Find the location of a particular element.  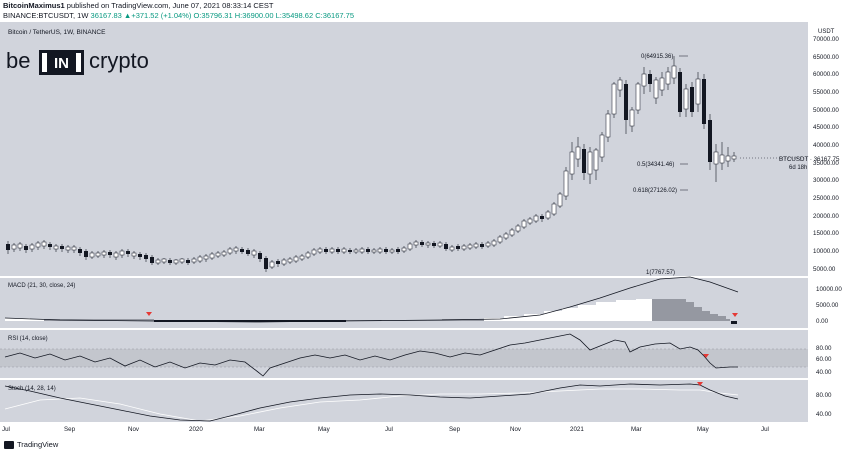

stoch-tick: 40.00 is located at coordinates (824, 414).